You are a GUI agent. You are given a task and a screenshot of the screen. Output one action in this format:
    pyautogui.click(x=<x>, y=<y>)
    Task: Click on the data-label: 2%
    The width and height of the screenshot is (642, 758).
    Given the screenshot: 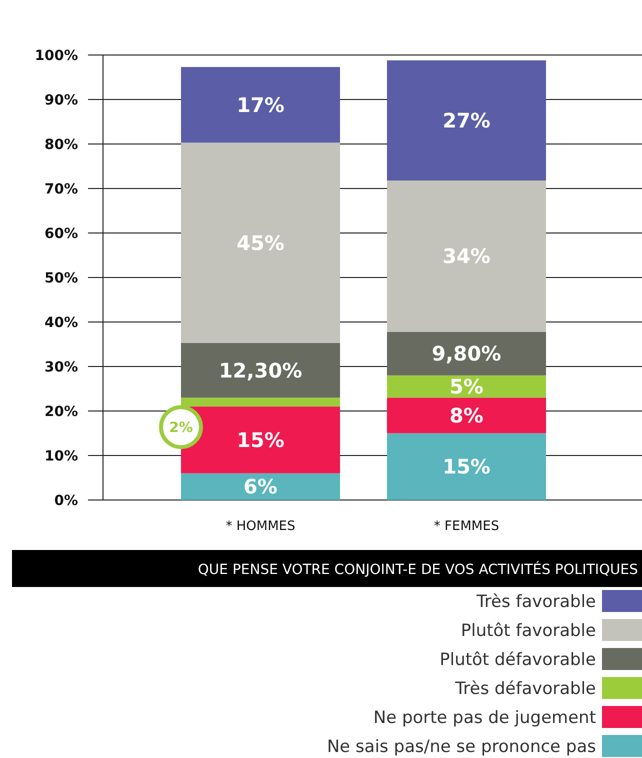 What is the action you would take?
    pyautogui.click(x=181, y=428)
    